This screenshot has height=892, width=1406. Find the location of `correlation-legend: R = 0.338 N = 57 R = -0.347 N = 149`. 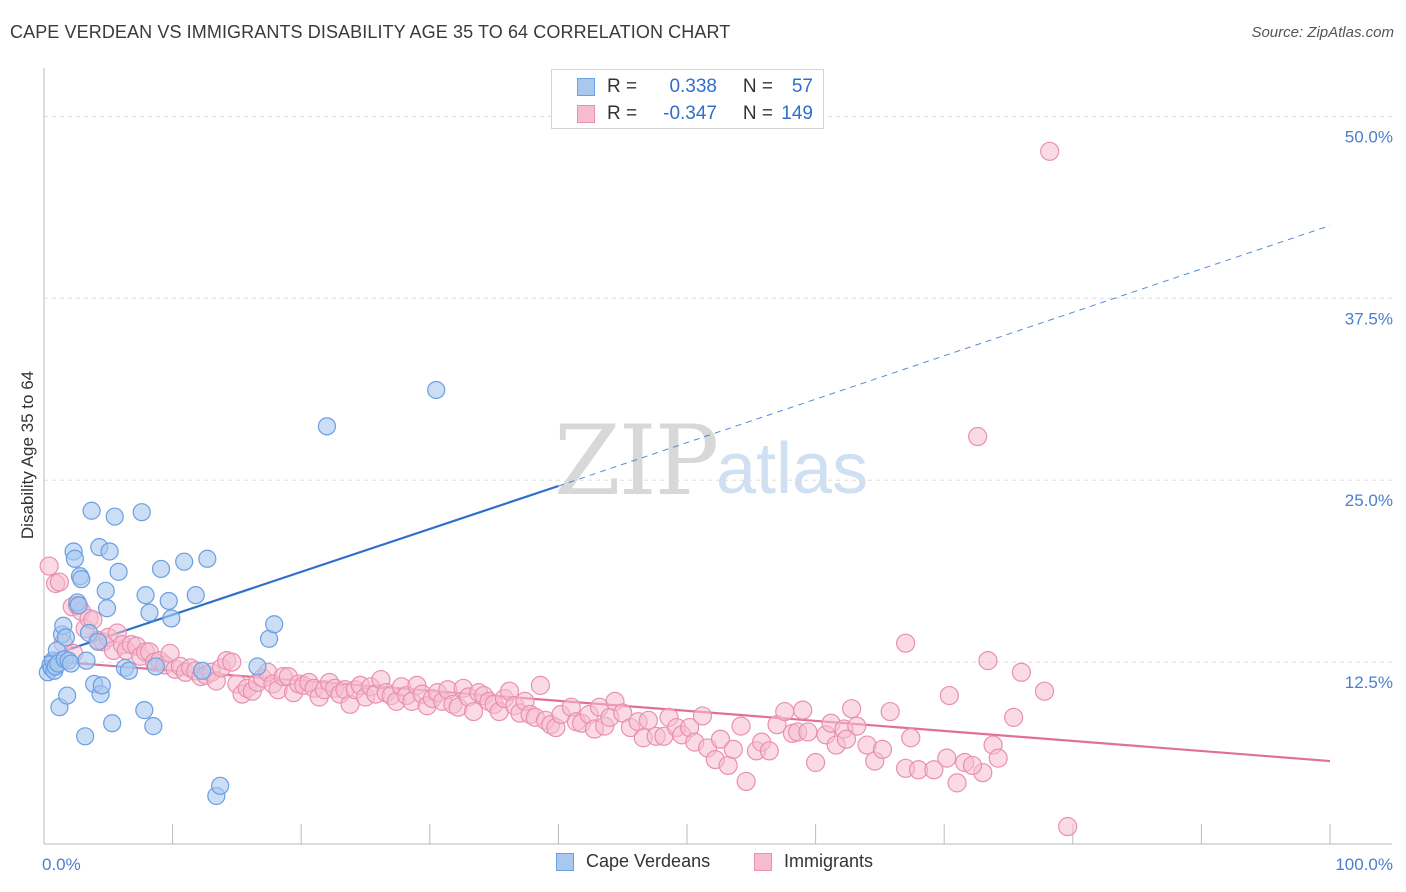

correlation-legend: R = 0.338 N = 57 R = -0.347 N = 149 is located at coordinates (687, 99).